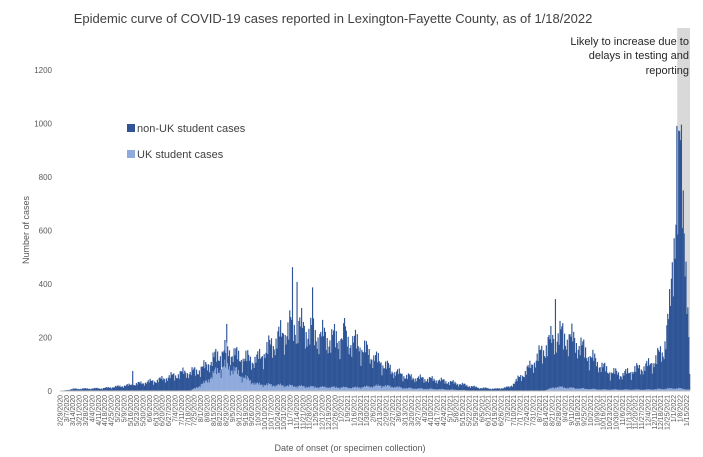 The image size is (703, 457). What do you see at coordinates (476, 410) in the screenshot?
I see `x-tick-label: 5/29/2021` at bounding box center [476, 410].